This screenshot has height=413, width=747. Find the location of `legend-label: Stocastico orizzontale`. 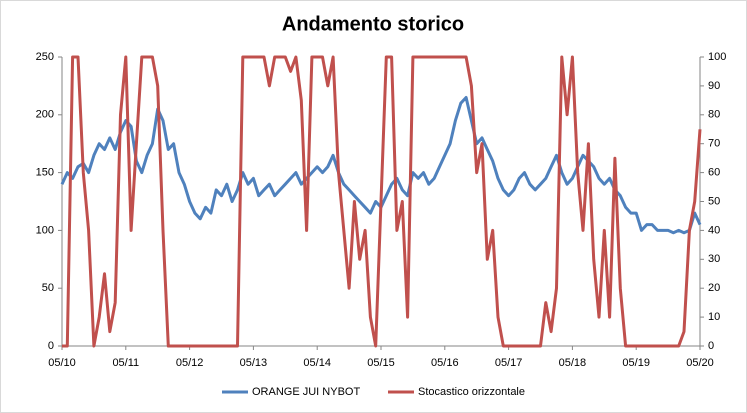

legend-label: Stocastico orizzontale is located at coordinates (471, 392).